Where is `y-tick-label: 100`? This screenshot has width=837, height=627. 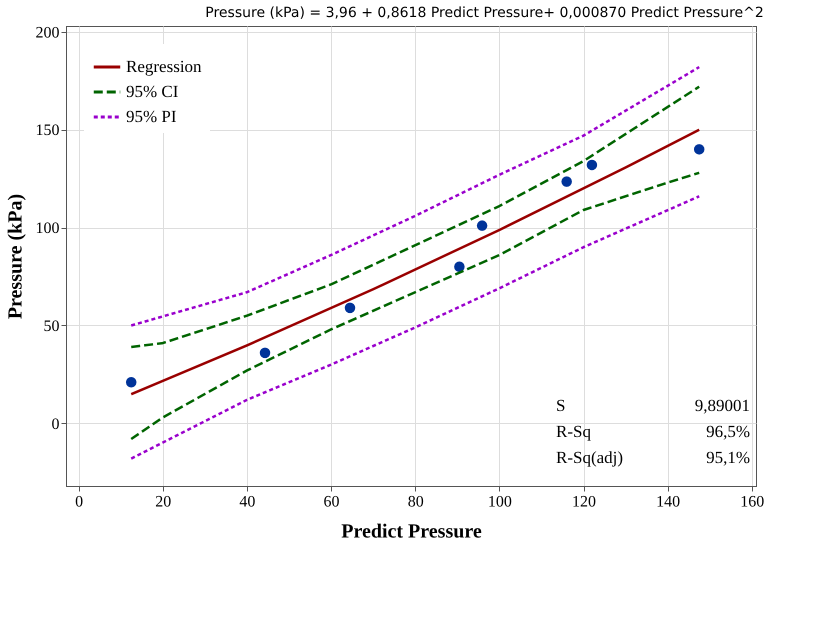 y-tick-label: 100 is located at coordinates (48, 229).